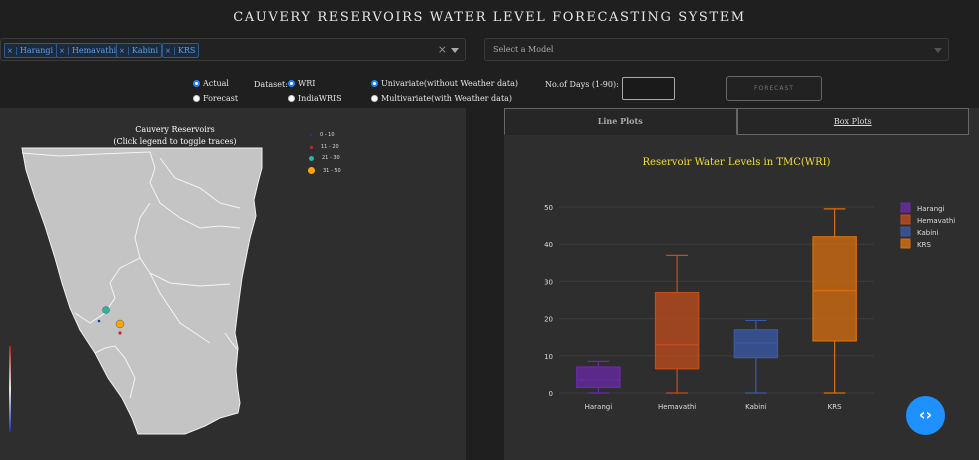  Describe the element at coordinates (321, 135) in the screenshot. I see `map-legend-item-0-10: 0 - 10` at that location.